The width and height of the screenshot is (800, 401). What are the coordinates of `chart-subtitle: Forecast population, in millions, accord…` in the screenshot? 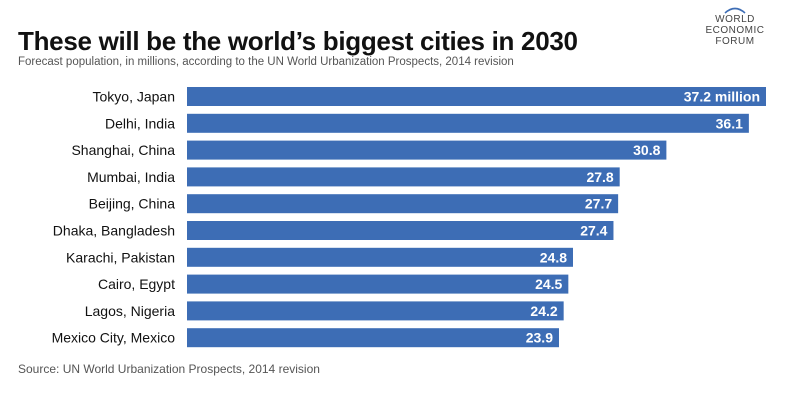 It's located at (266, 62).